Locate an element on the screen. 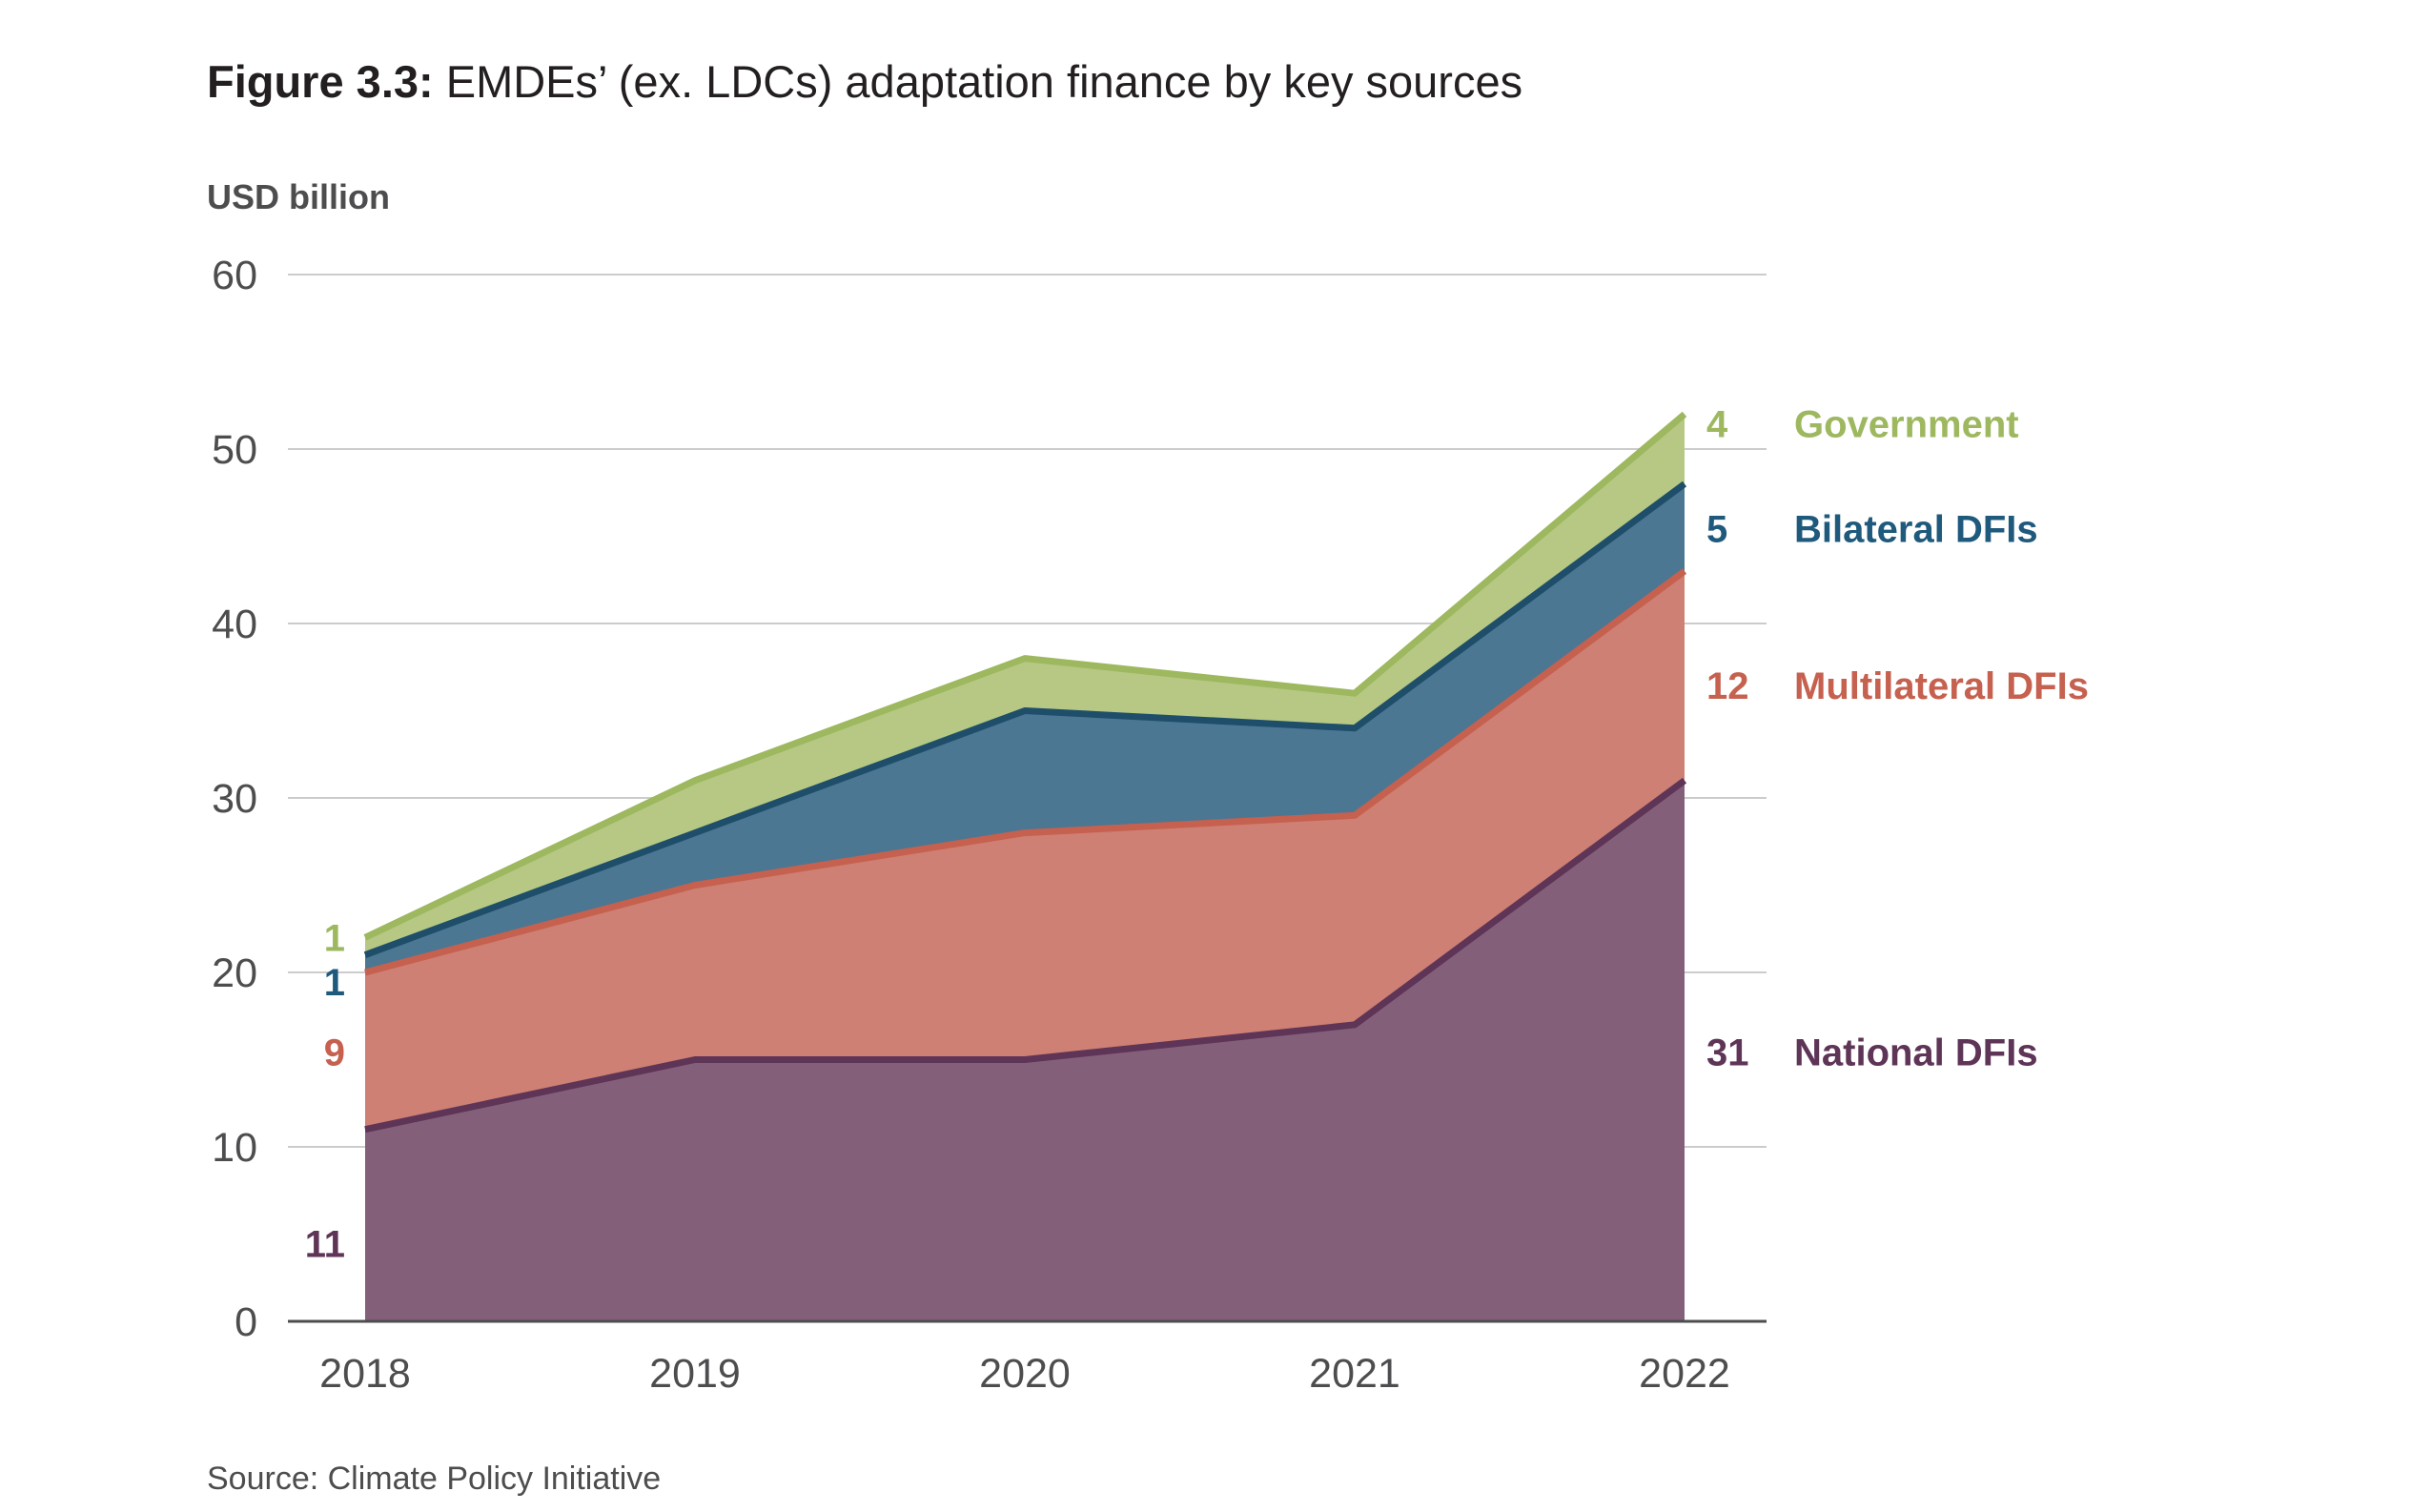 Image resolution: width=2431 pixels, height=1512 pixels. legend-multilateral-dfis: Multilateral DFIs is located at coordinates (1942, 686).